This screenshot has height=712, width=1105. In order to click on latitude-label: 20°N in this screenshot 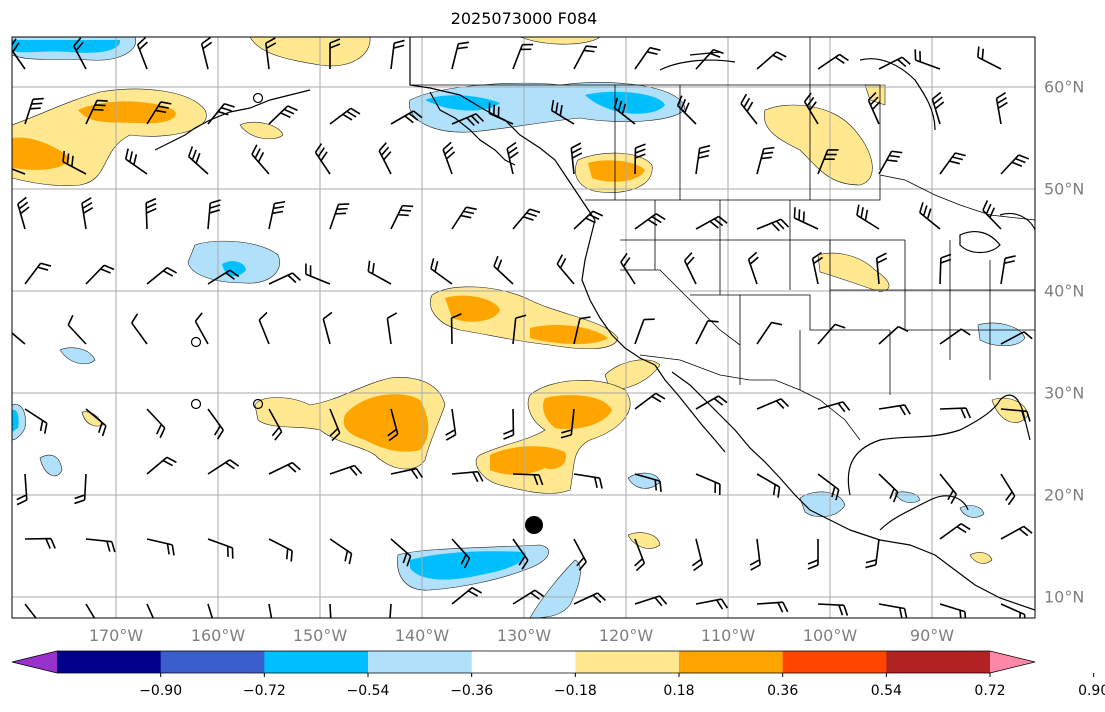, I will do `click(1064, 495)`.